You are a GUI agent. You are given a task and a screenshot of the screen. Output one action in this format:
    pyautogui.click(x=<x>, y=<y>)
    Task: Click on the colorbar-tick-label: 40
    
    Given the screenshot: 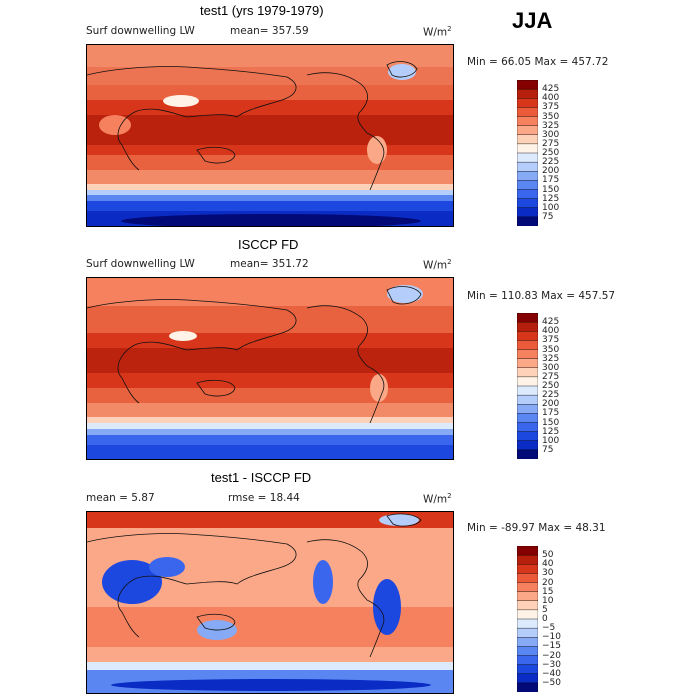 What is the action you would take?
    pyautogui.click(x=548, y=564)
    